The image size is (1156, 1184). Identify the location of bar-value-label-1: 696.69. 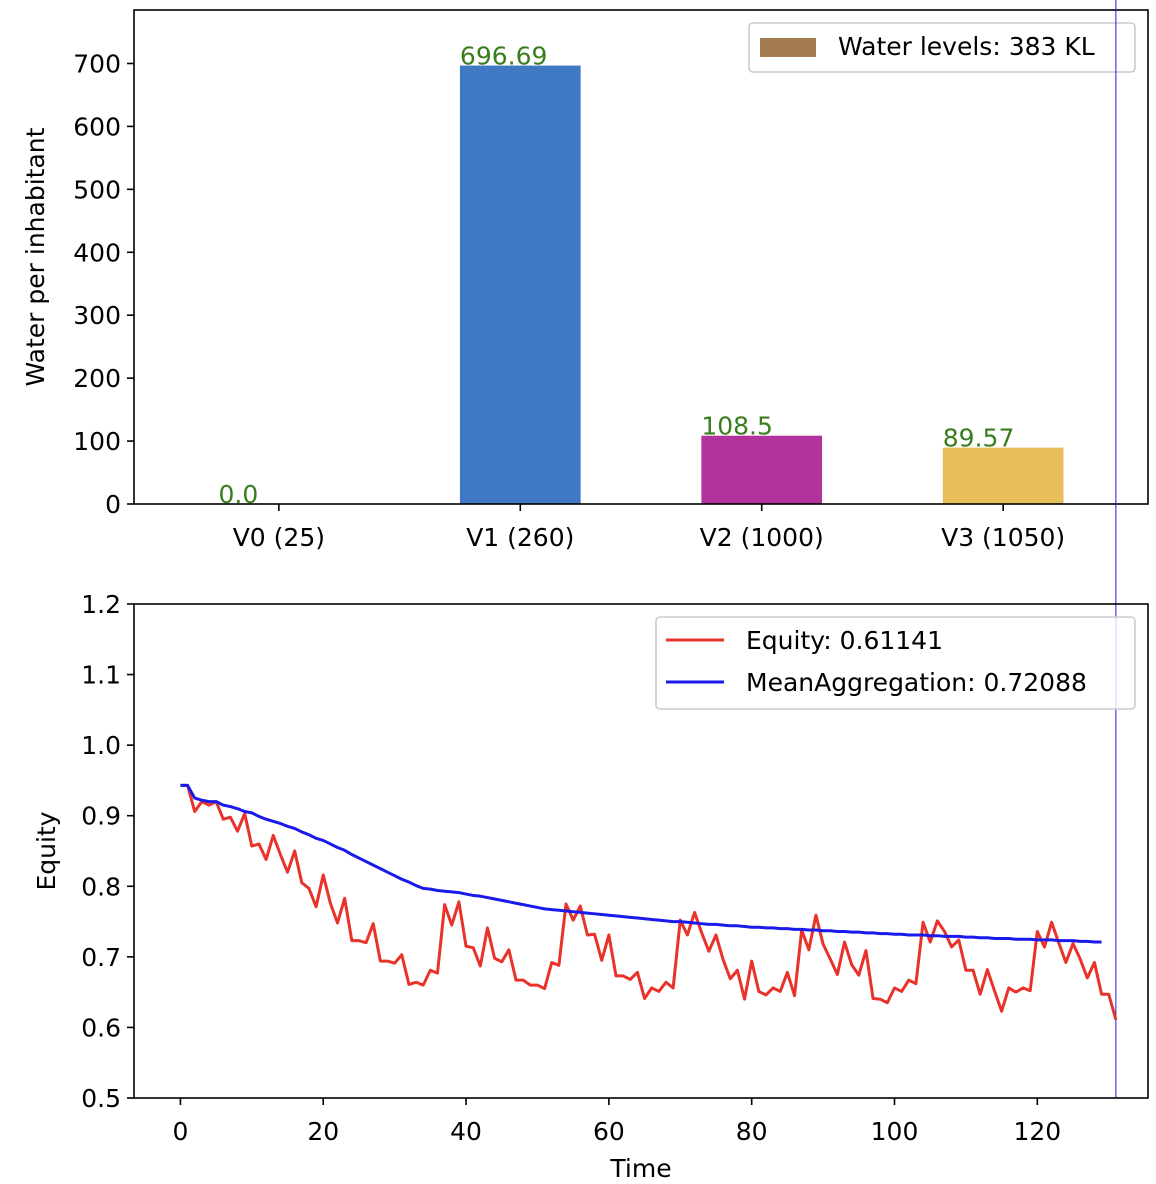
(503, 56).